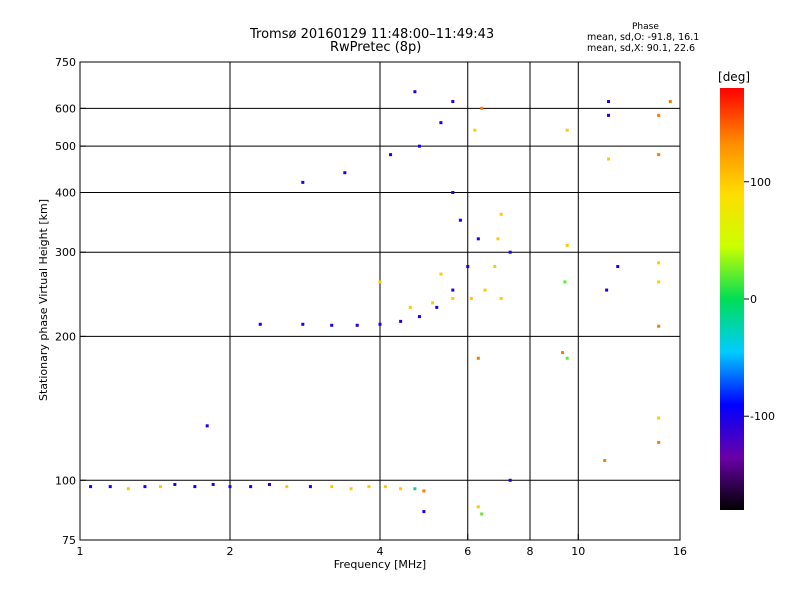 This screenshot has width=800, height=600. Describe the element at coordinates (80, 551) in the screenshot. I see `x-tick-label: 1` at that location.